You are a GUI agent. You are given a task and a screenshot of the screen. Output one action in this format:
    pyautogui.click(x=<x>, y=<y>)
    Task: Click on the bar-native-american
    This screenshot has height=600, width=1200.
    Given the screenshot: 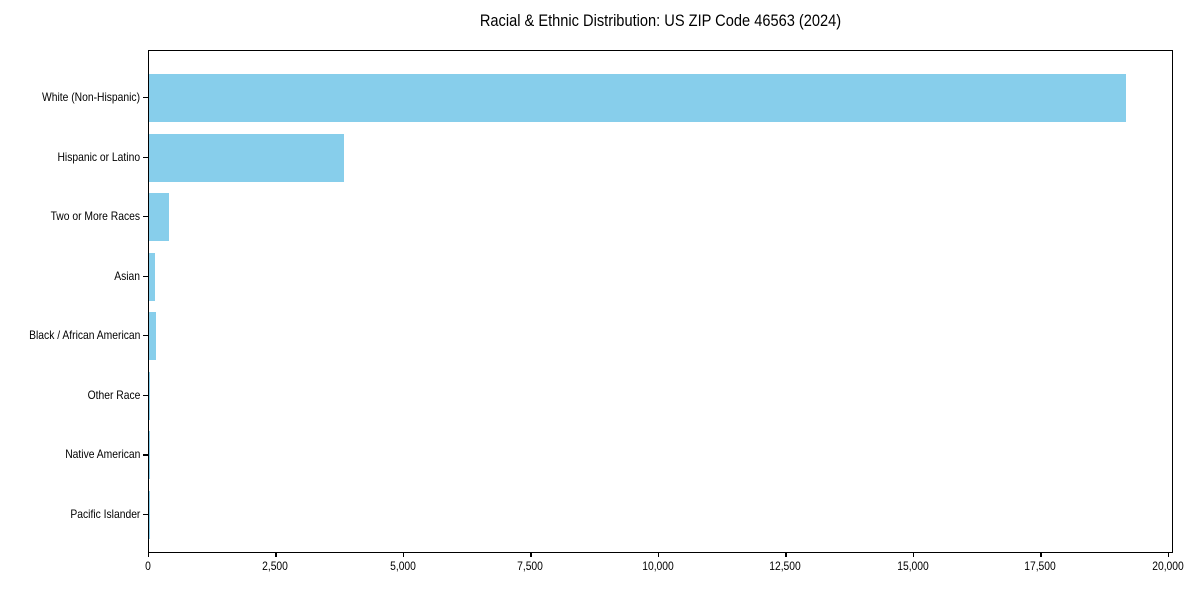 What is the action you would take?
    pyautogui.click(x=149, y=455)
    